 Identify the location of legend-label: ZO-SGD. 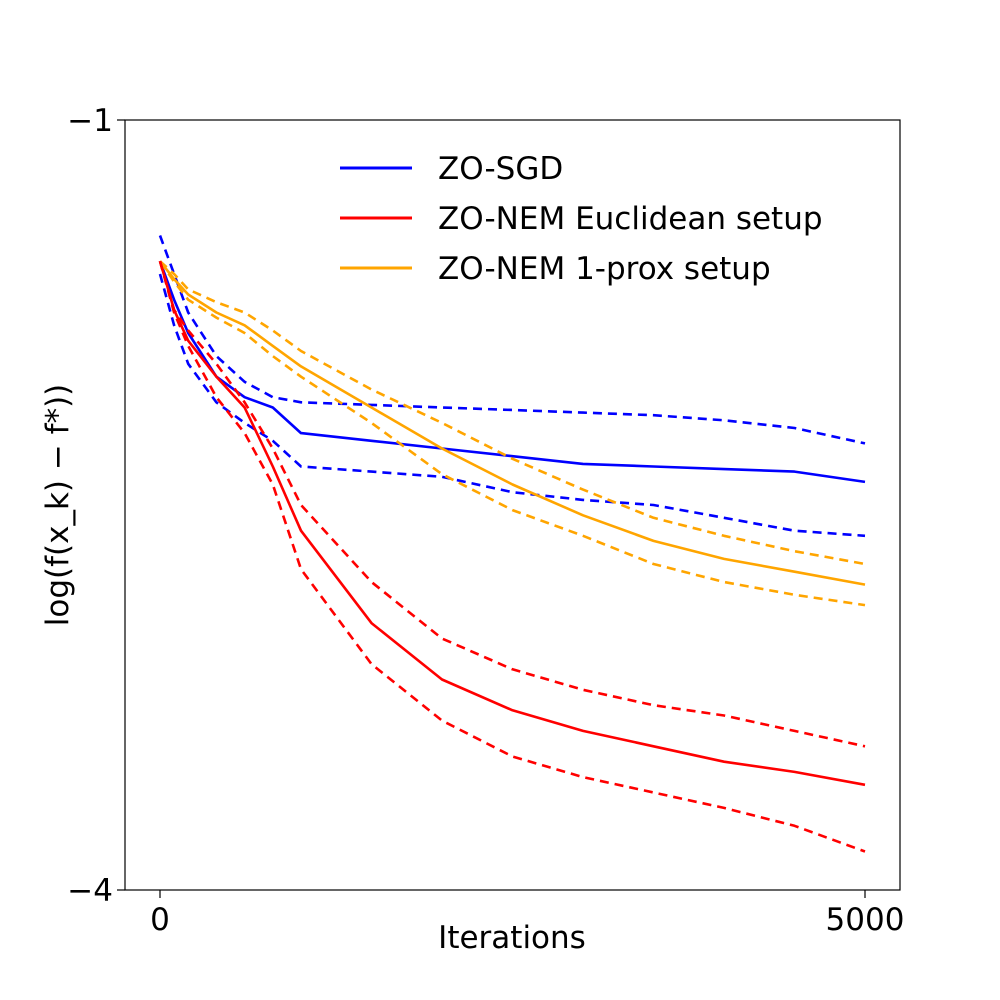
(500, 169).